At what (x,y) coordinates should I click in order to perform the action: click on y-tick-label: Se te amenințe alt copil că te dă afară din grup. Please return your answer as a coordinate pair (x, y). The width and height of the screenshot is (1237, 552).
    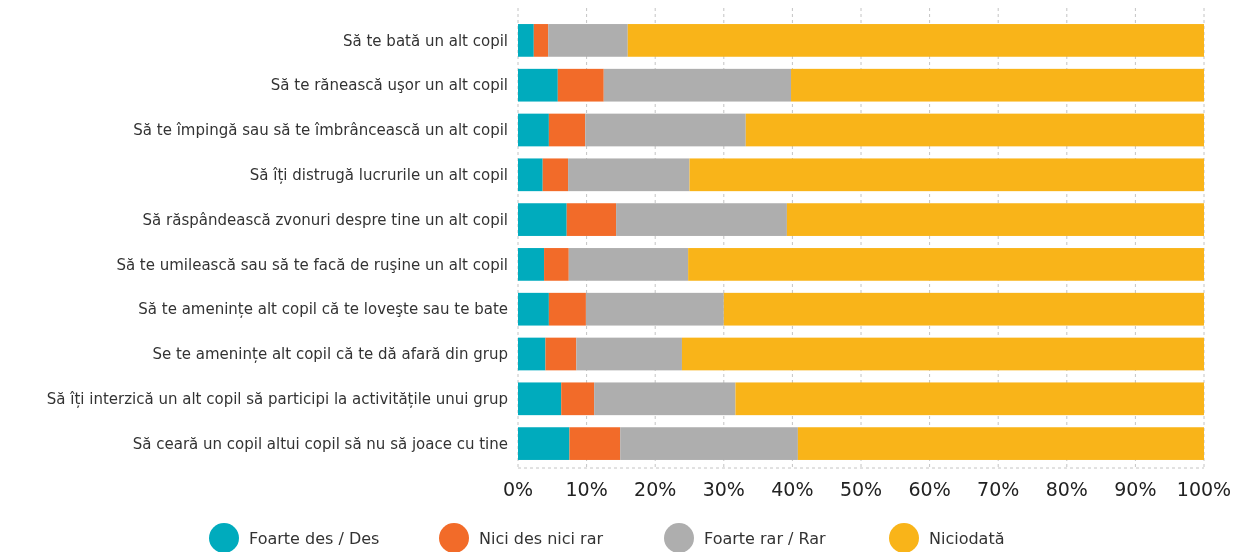
    Looking at the image, I should click on (330, 354).